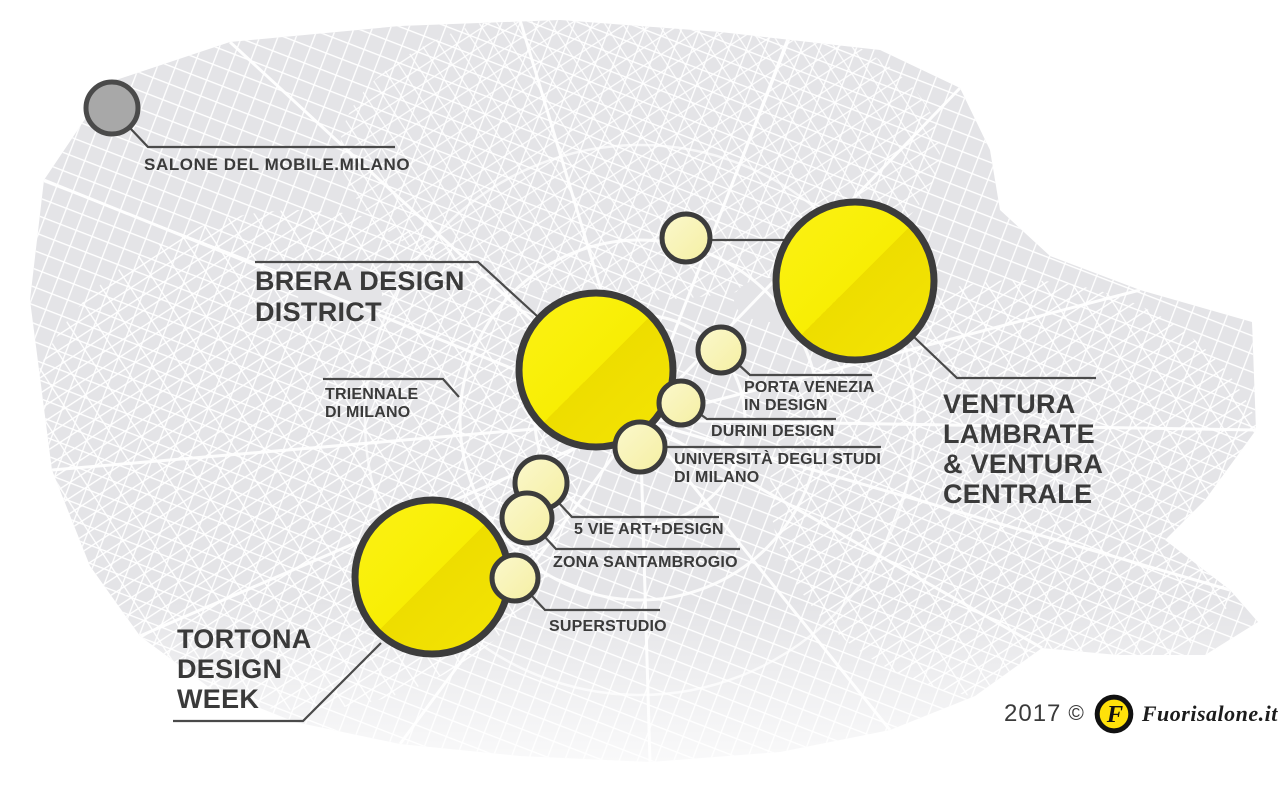  I want to click on universita-statale-marker, so click(640, 447).